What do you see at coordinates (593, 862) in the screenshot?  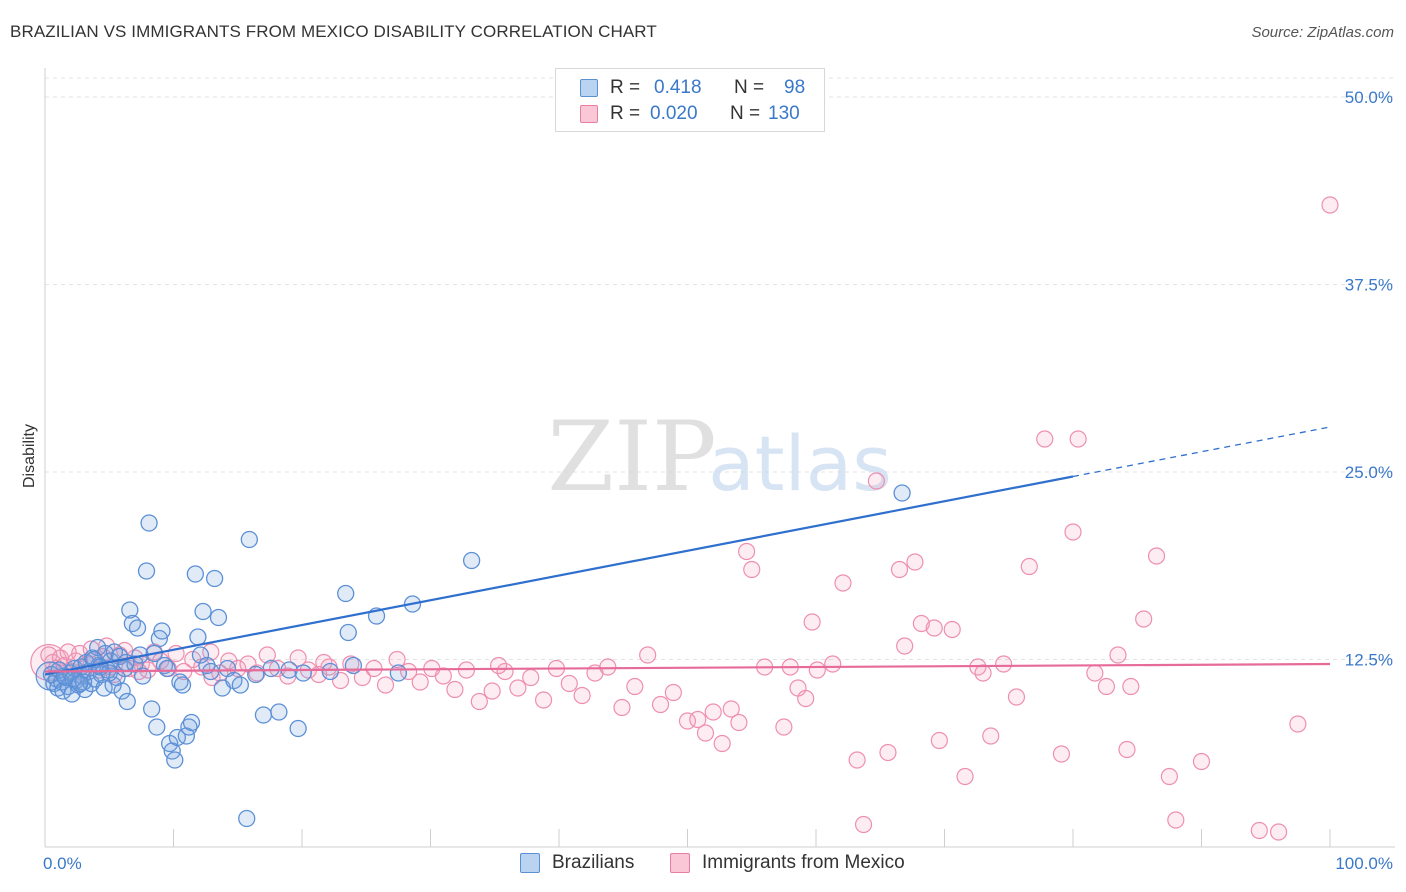 I see `legend-label-brazilians: Brazilians` at bounding box center [593, 862].